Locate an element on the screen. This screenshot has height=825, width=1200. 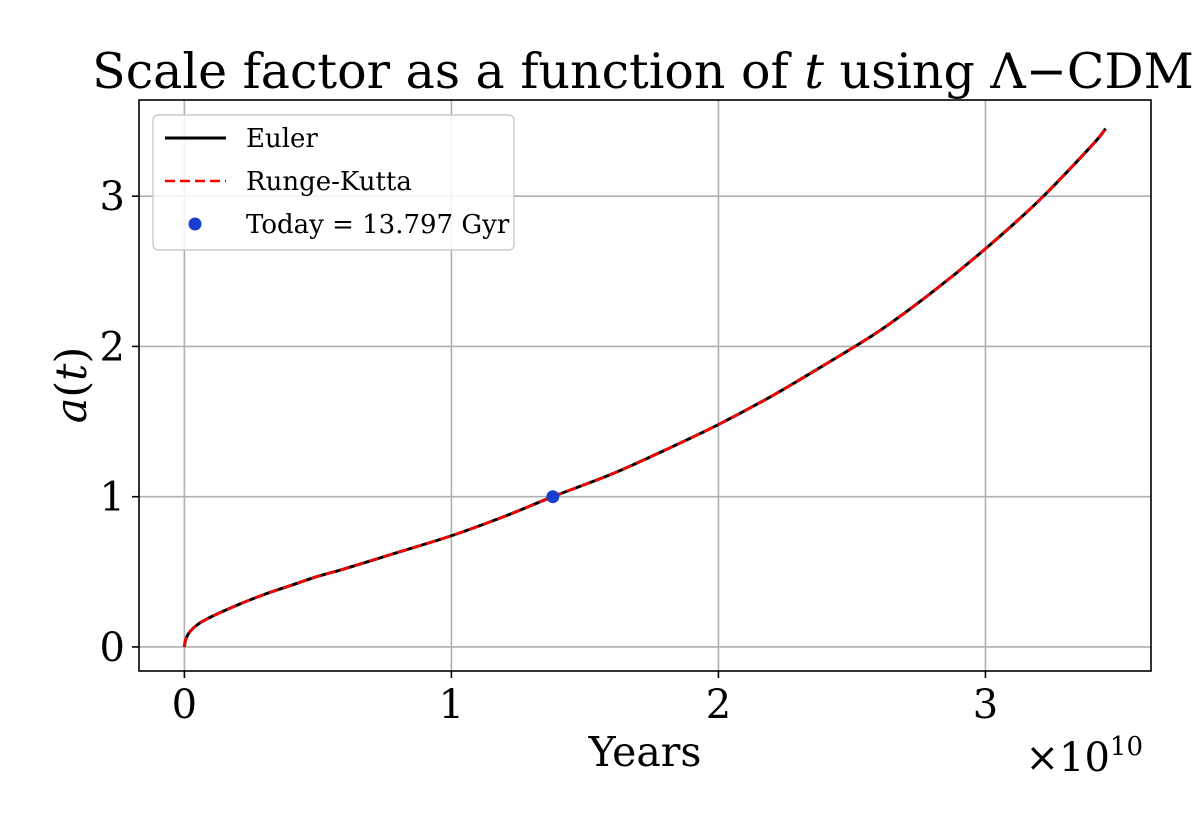
legend: Euler Runge-Kutta Today = 13.797 Gyr is located at coordinates (333, 182).